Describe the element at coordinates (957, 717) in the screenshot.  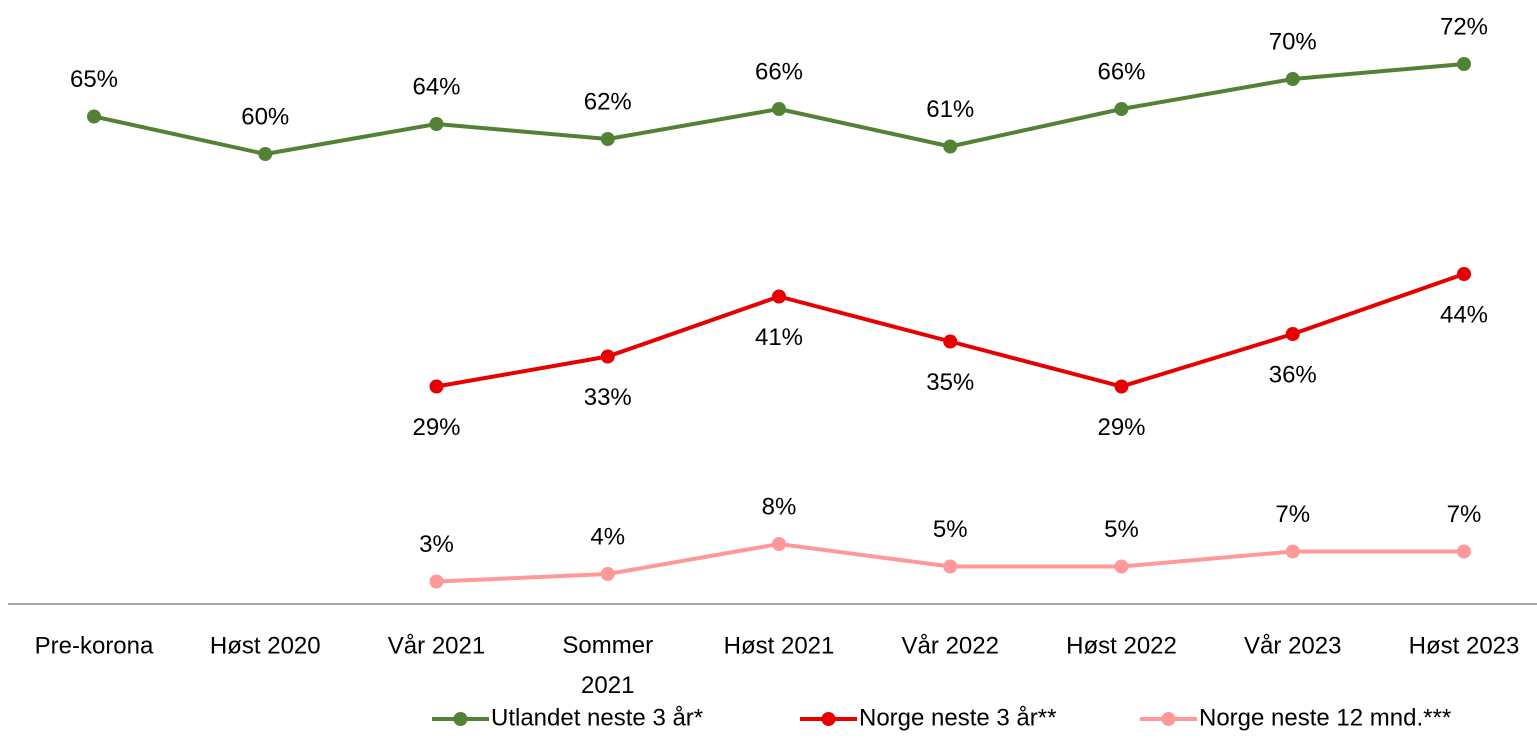
I see `legend-label: Norge neste 3 år**` at that location.